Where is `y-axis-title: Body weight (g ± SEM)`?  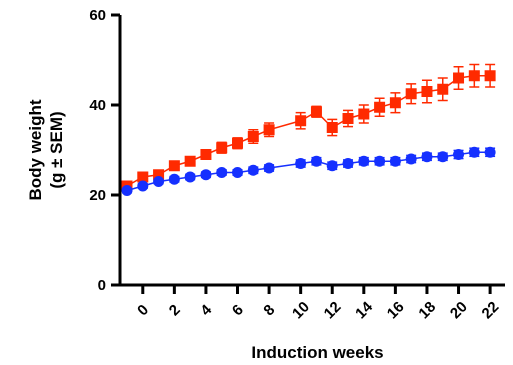
y-axis-title: Body weight (g ± SEM) is located at coordinates (46, 149).